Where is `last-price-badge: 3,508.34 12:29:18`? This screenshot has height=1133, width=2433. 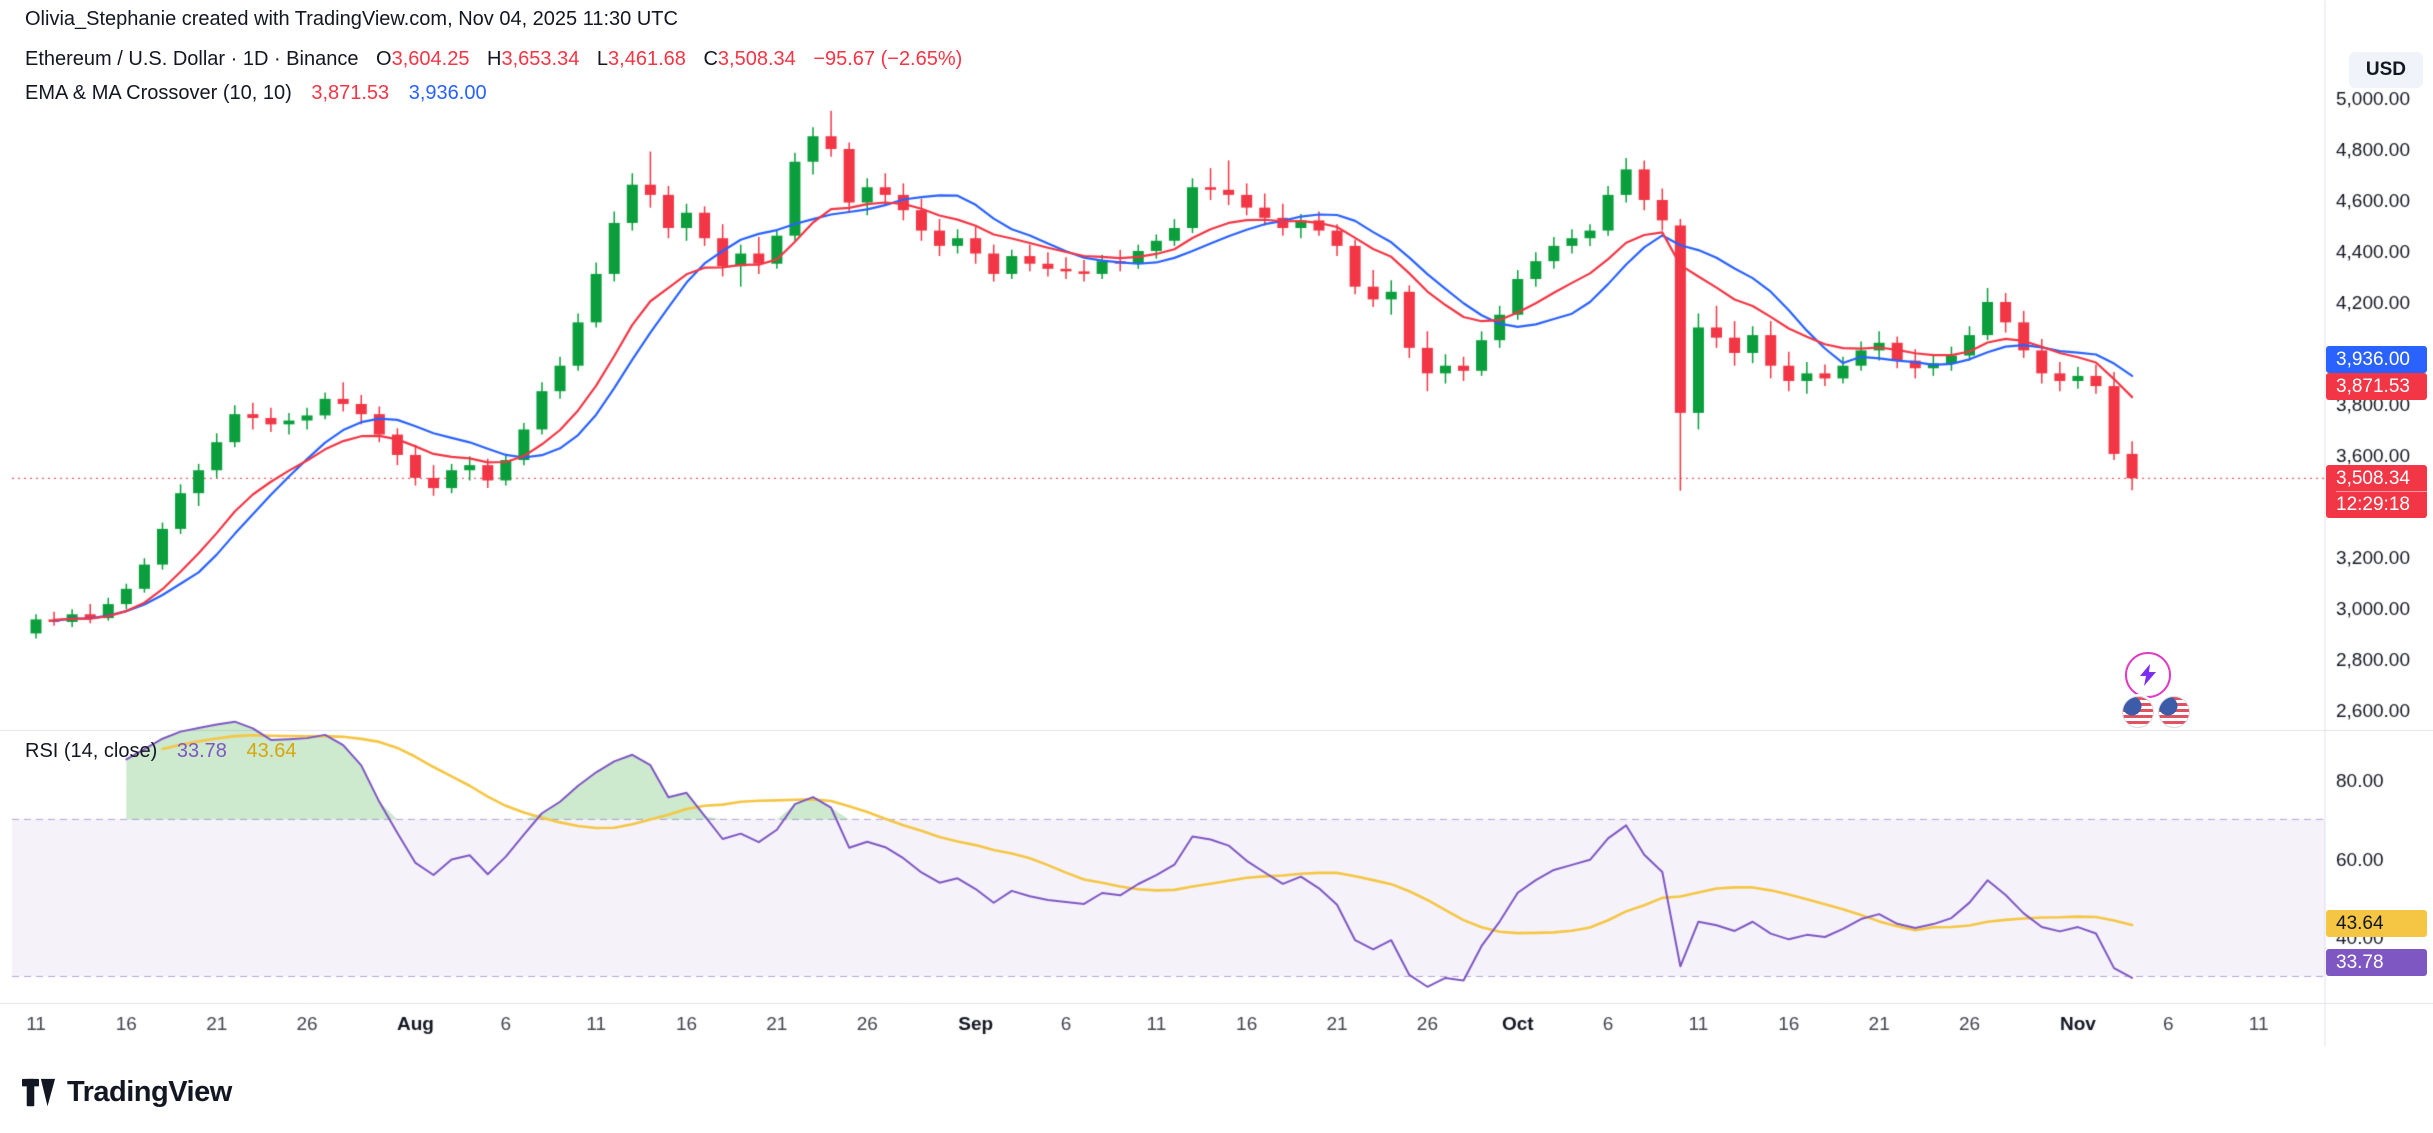
last-price-badge: 3,508.34 12:29:18 is located at coordinates (2376, 492).